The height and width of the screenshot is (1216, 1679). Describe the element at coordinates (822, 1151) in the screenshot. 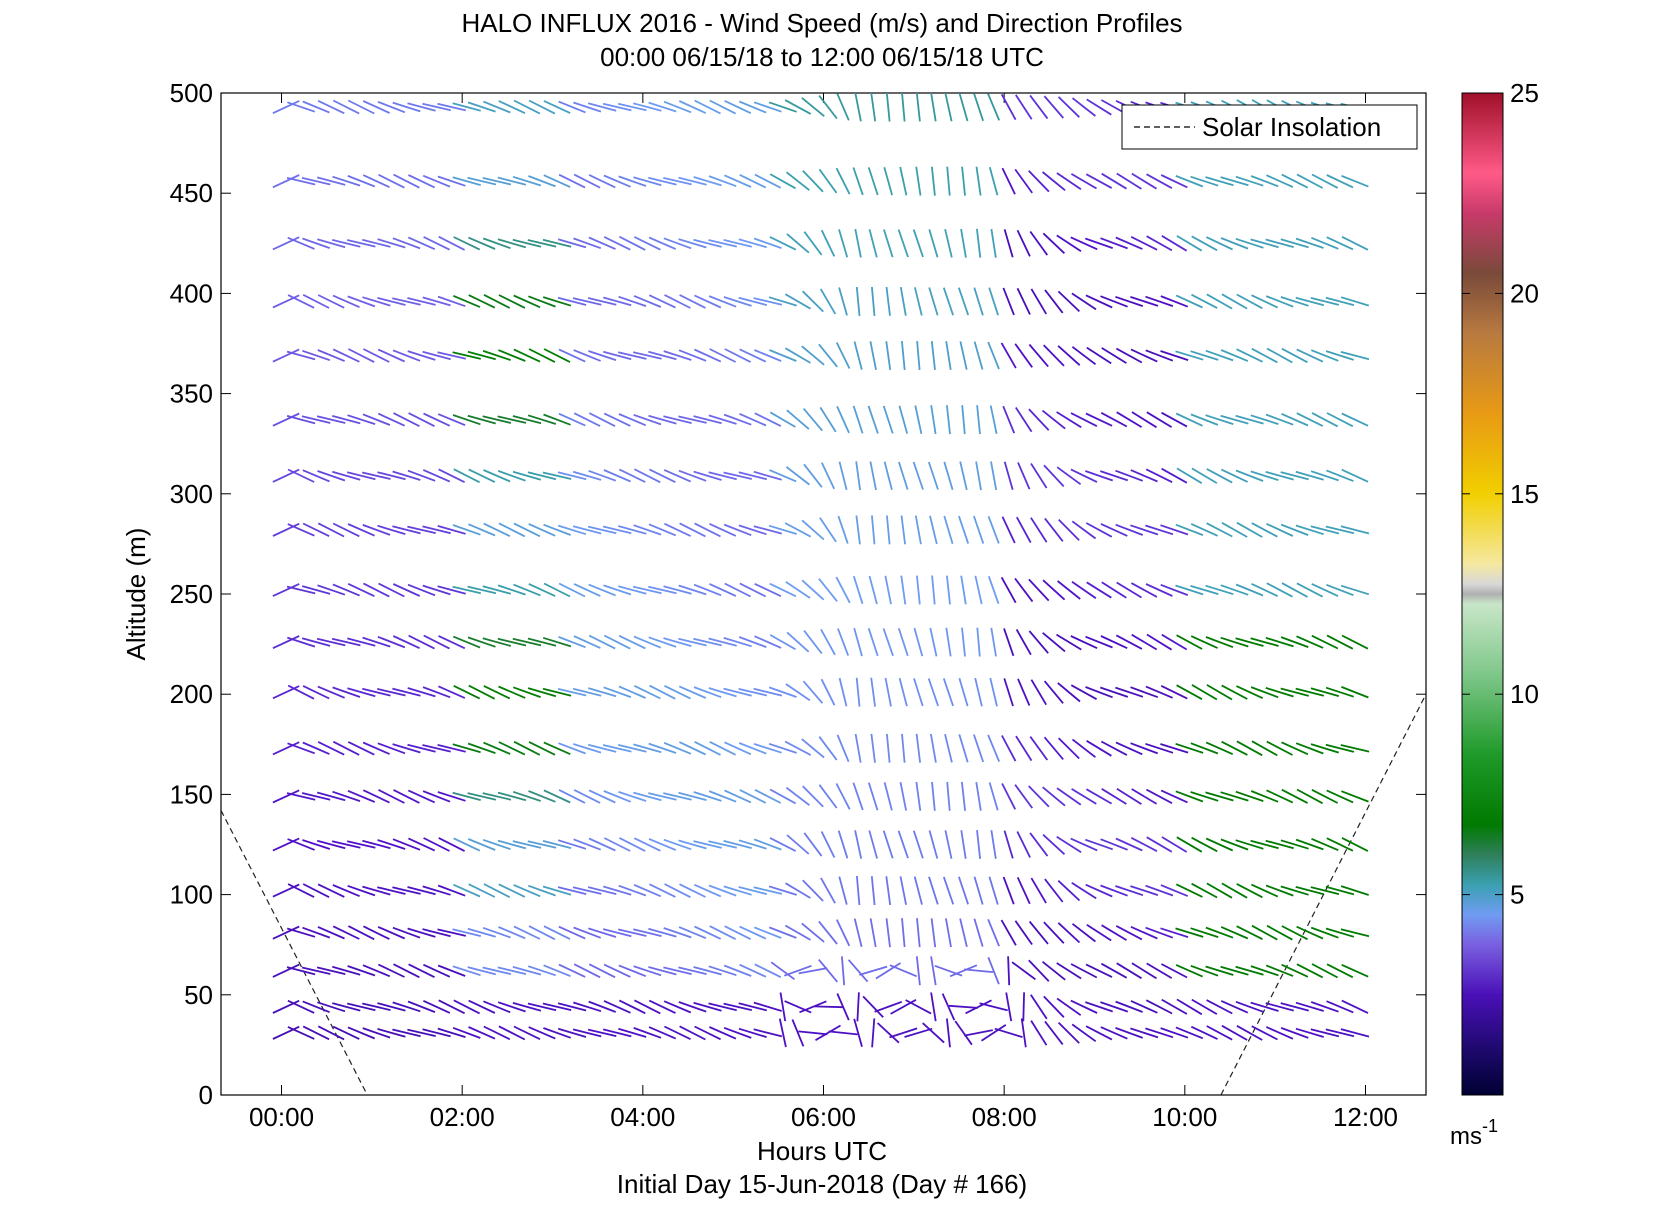

I see `x-axis-label: Hours UTC` at that location.